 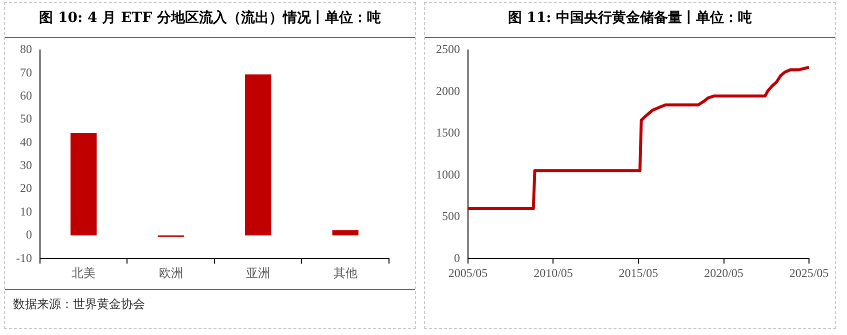 What do you see at coordinates (553, 273) in the screenshot?
I see `x-tick-label: 2010/05` at bounding box center [553, 273].